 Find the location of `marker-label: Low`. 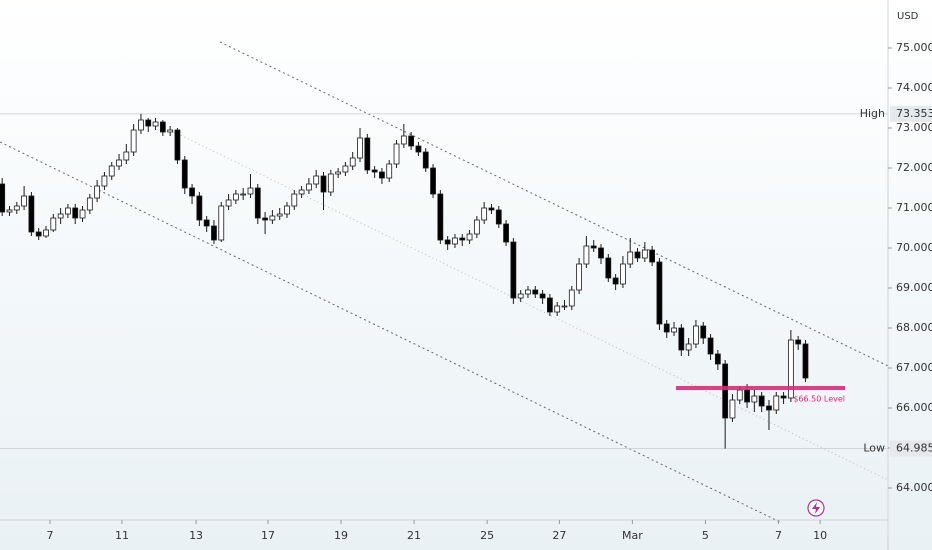

marker-label: Low is located at coordinates (874, 448).